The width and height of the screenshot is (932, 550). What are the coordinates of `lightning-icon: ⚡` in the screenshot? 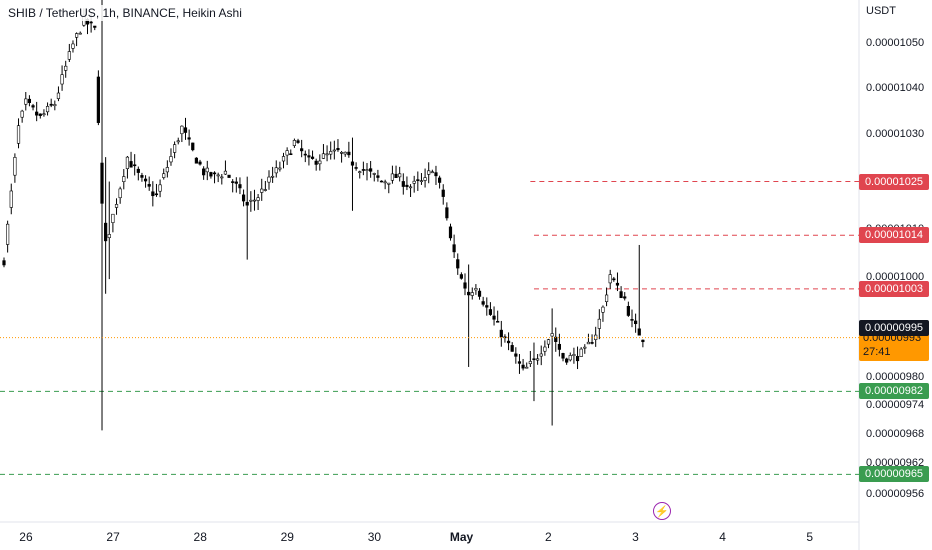 It's located at (662, 511).